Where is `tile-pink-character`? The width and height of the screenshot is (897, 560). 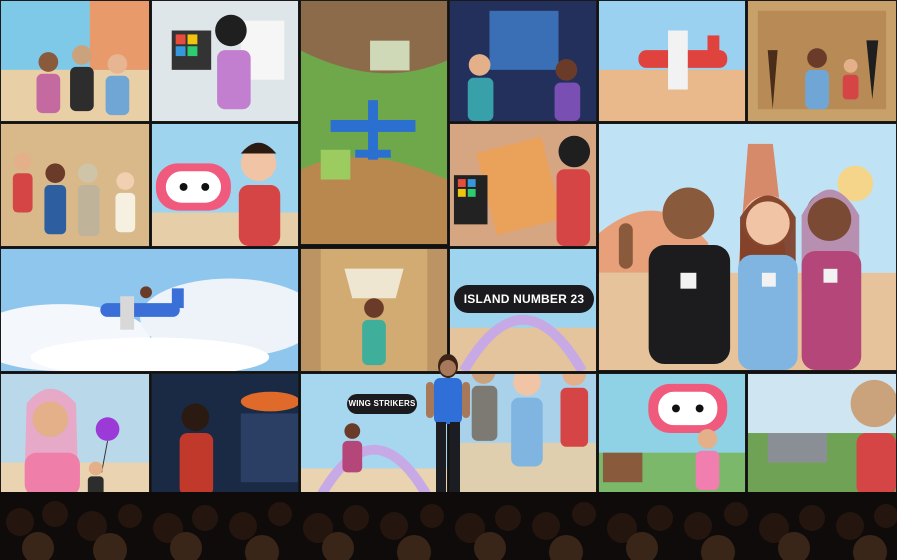
tile-pink-character is located at coordinates (225, 185).